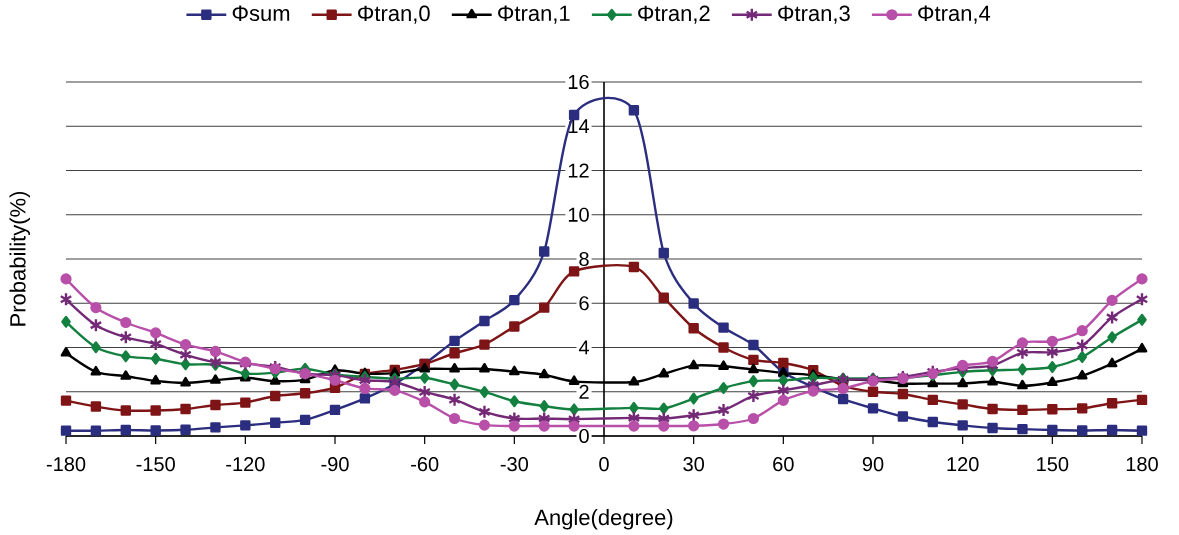  What do you see at coordinates (245, 464) in the screenshot?
I see `x-tick-label: -120` at bounding box center [245, 464].